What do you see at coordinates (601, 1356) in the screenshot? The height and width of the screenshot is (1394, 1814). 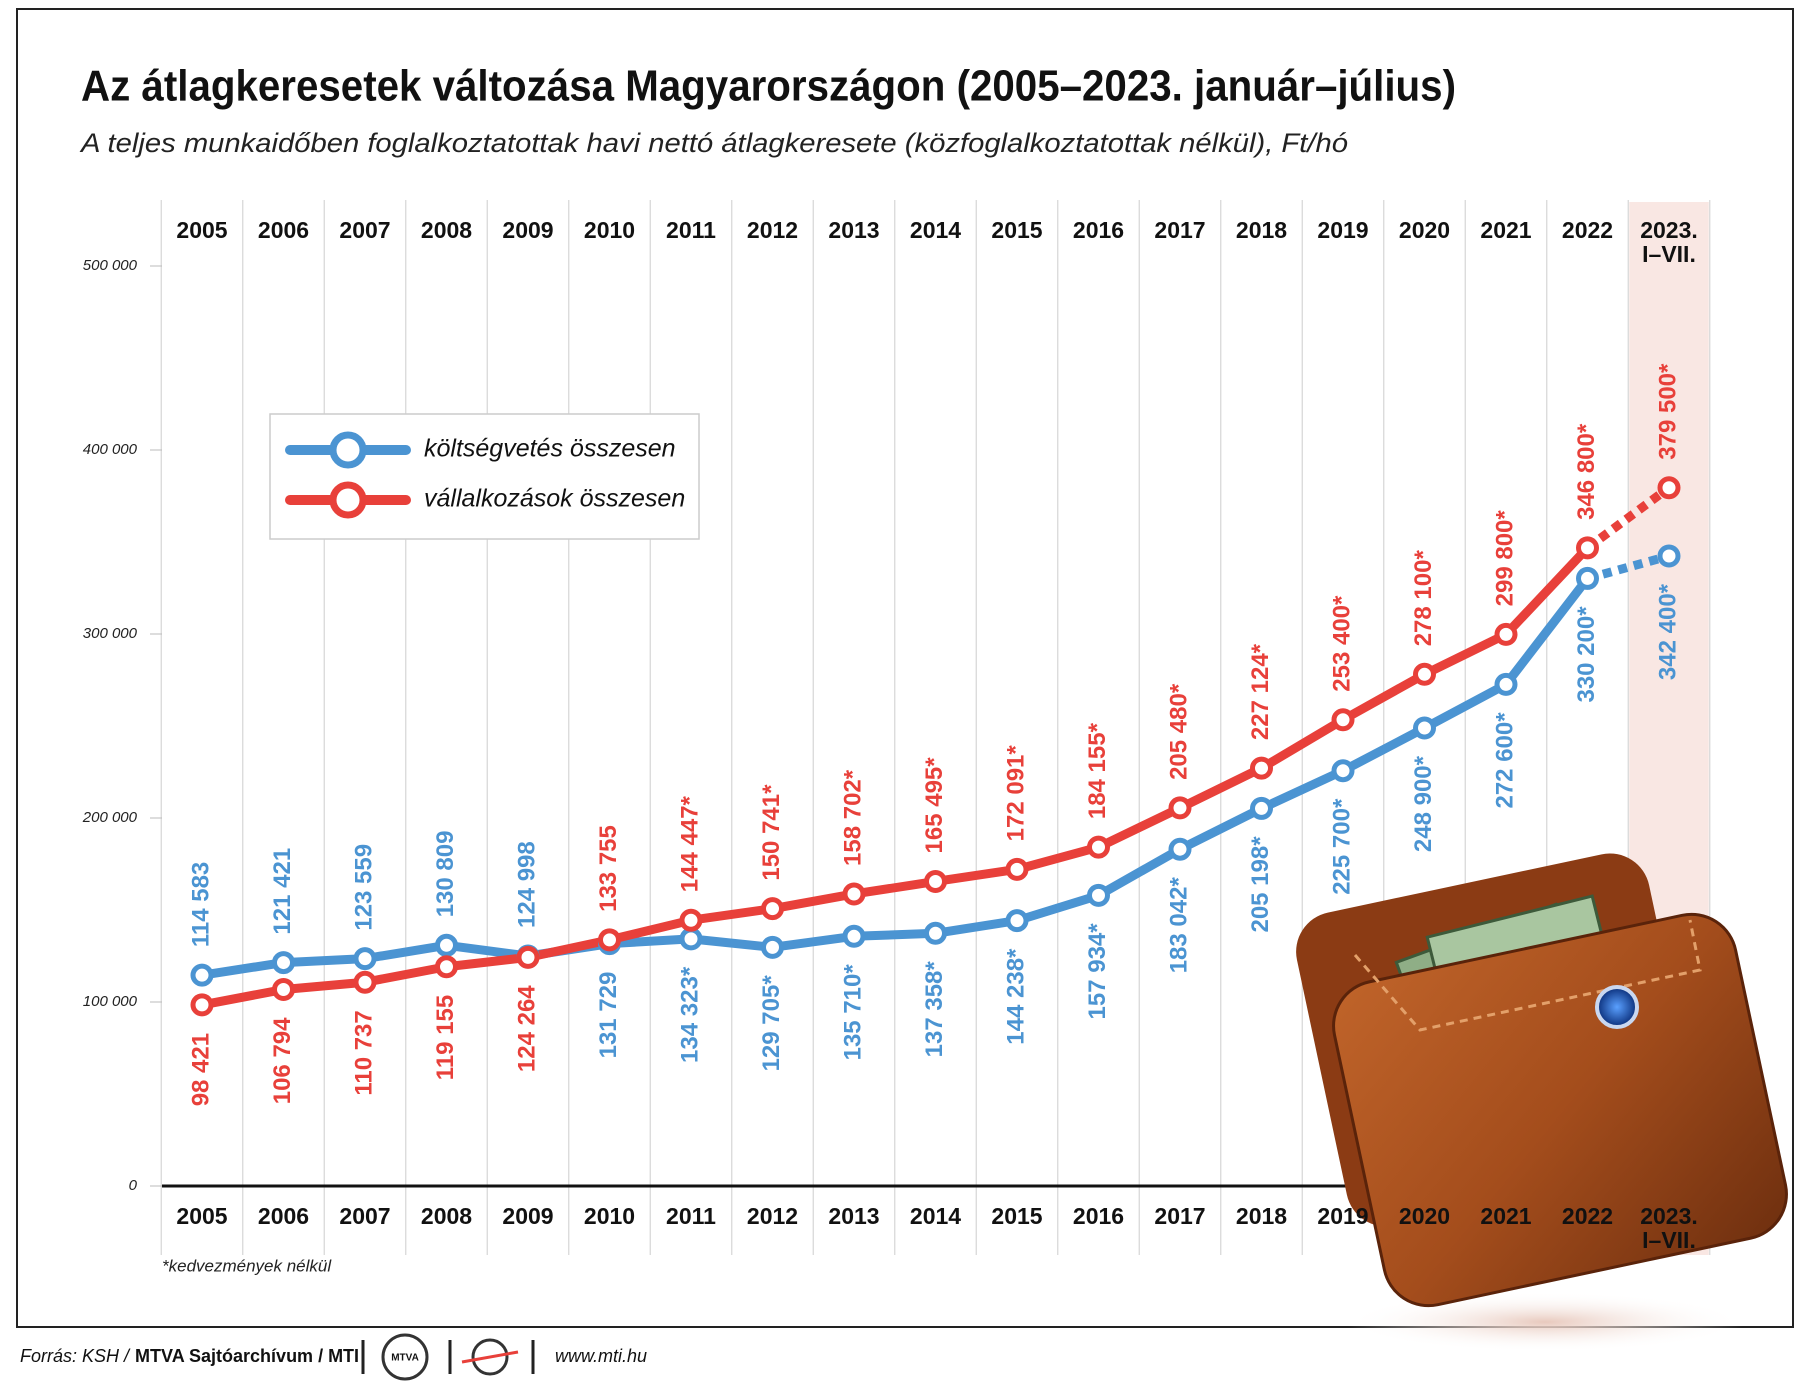 I see `url: www.mti.hu` at bounding box center [601, 1356].